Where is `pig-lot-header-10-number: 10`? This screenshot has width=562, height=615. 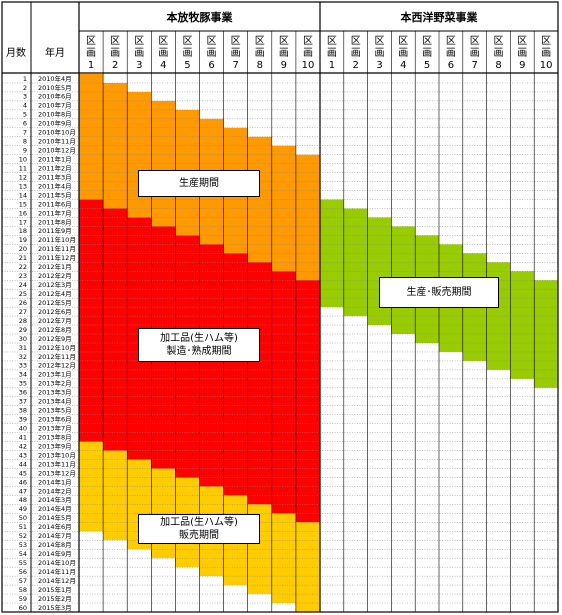 pig-lot-header-10-number: 10 is located at coordinates (308, 65).